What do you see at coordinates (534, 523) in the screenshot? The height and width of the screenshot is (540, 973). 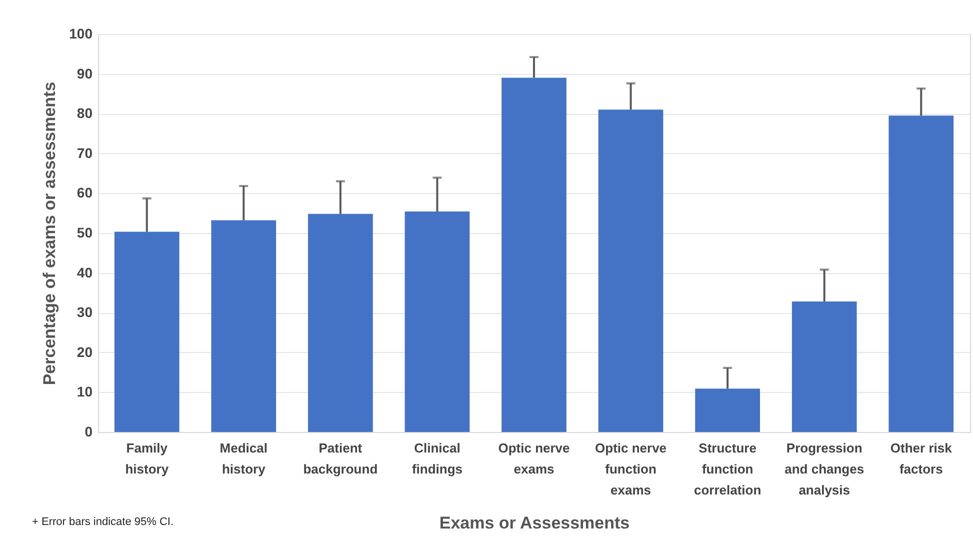 I see `x-axis-title: Exams or Assessments` at bounding box center [534, 523].